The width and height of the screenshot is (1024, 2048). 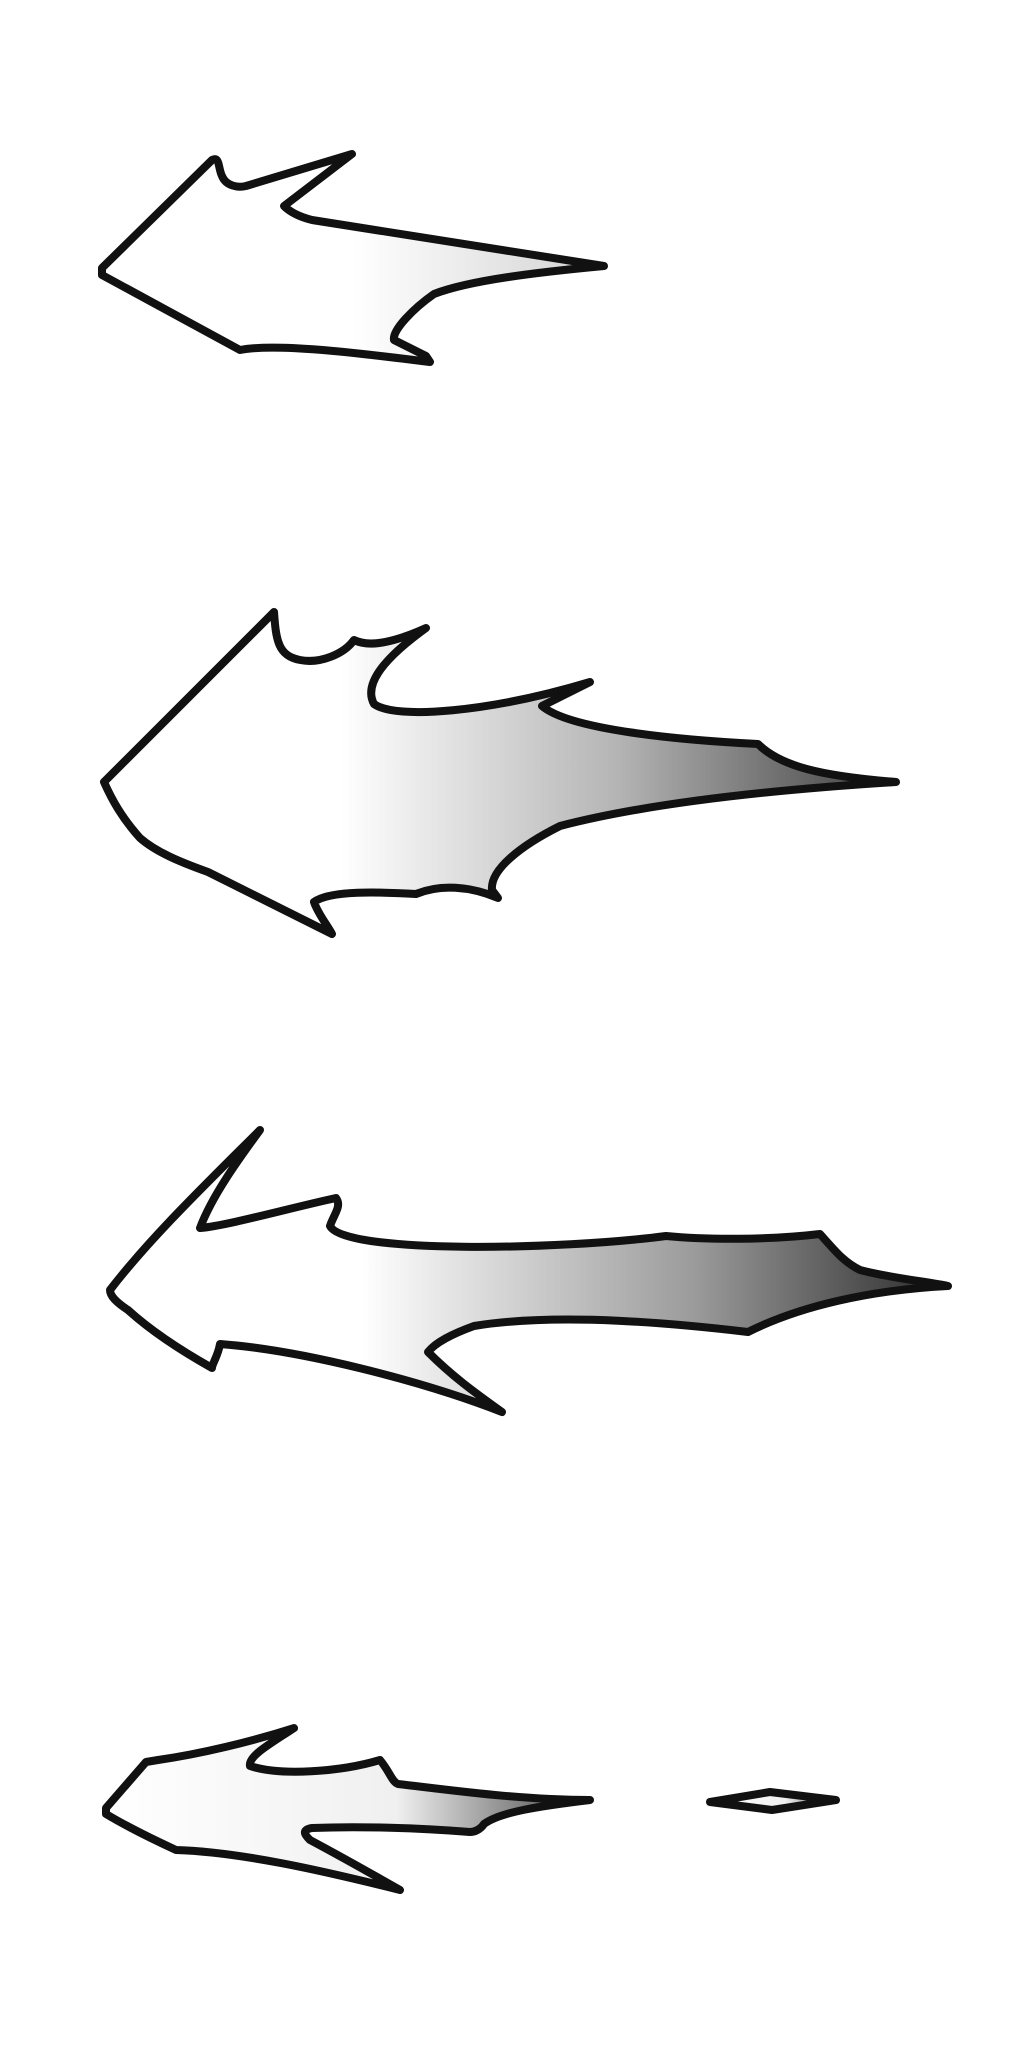 What do you see at coordinates (773, 1801) in the screenshot?
I see `arrow-fragment-shape` at bounding box center [773, 1801].